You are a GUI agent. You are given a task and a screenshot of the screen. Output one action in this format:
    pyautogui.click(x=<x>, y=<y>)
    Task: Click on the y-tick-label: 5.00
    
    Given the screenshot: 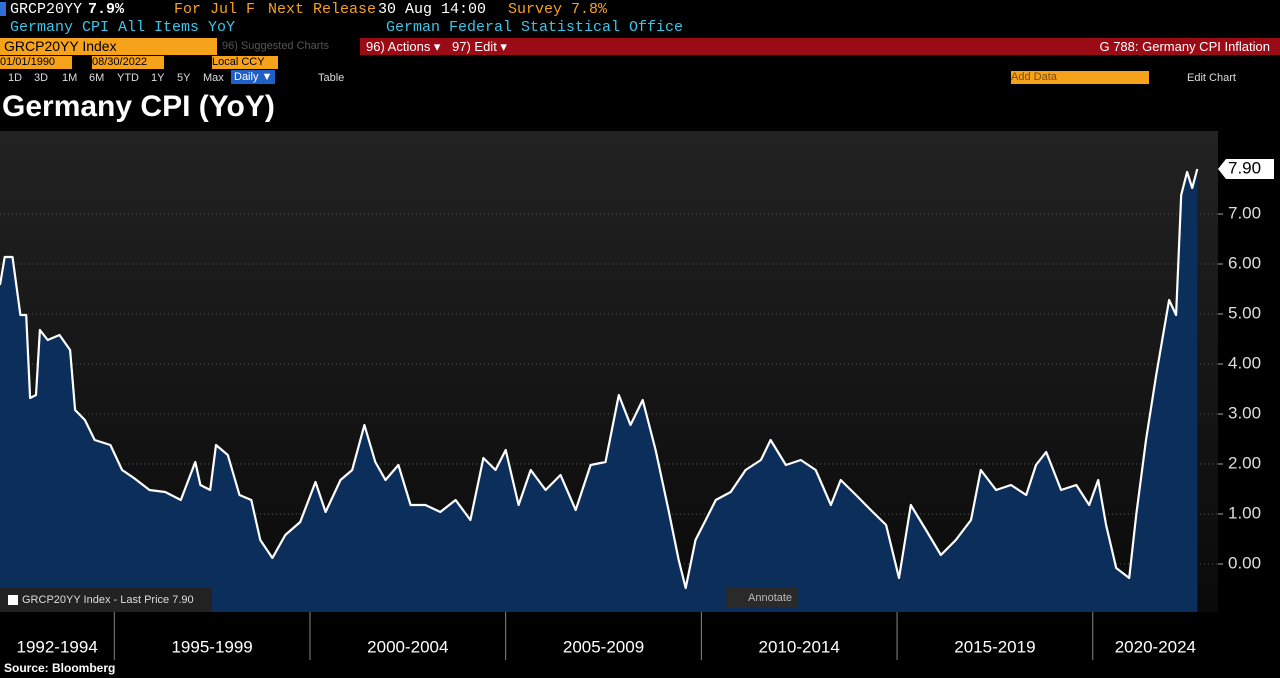 What is the action you would take?
    pyautogui.click(x=1244, y=312)
    